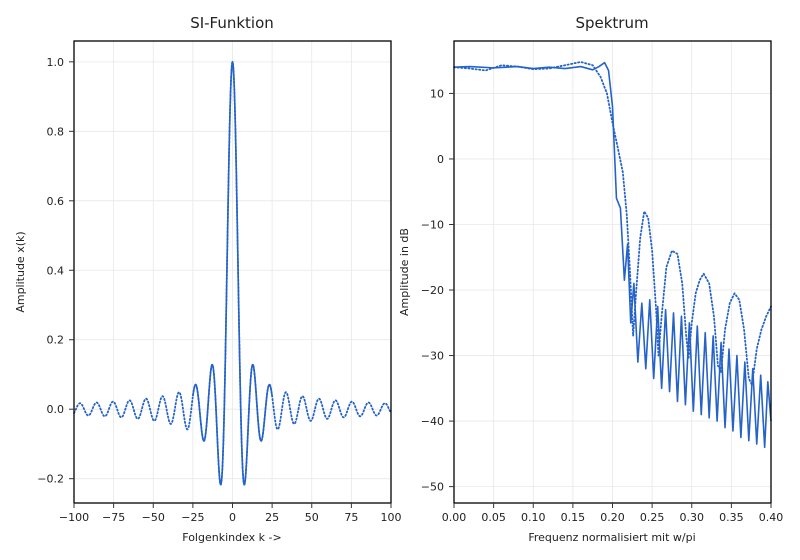  What do you see at coordinates (652, 517) in the screenshot?
I see `x-tick-label: 0.25` at bounding box center [652, 517].